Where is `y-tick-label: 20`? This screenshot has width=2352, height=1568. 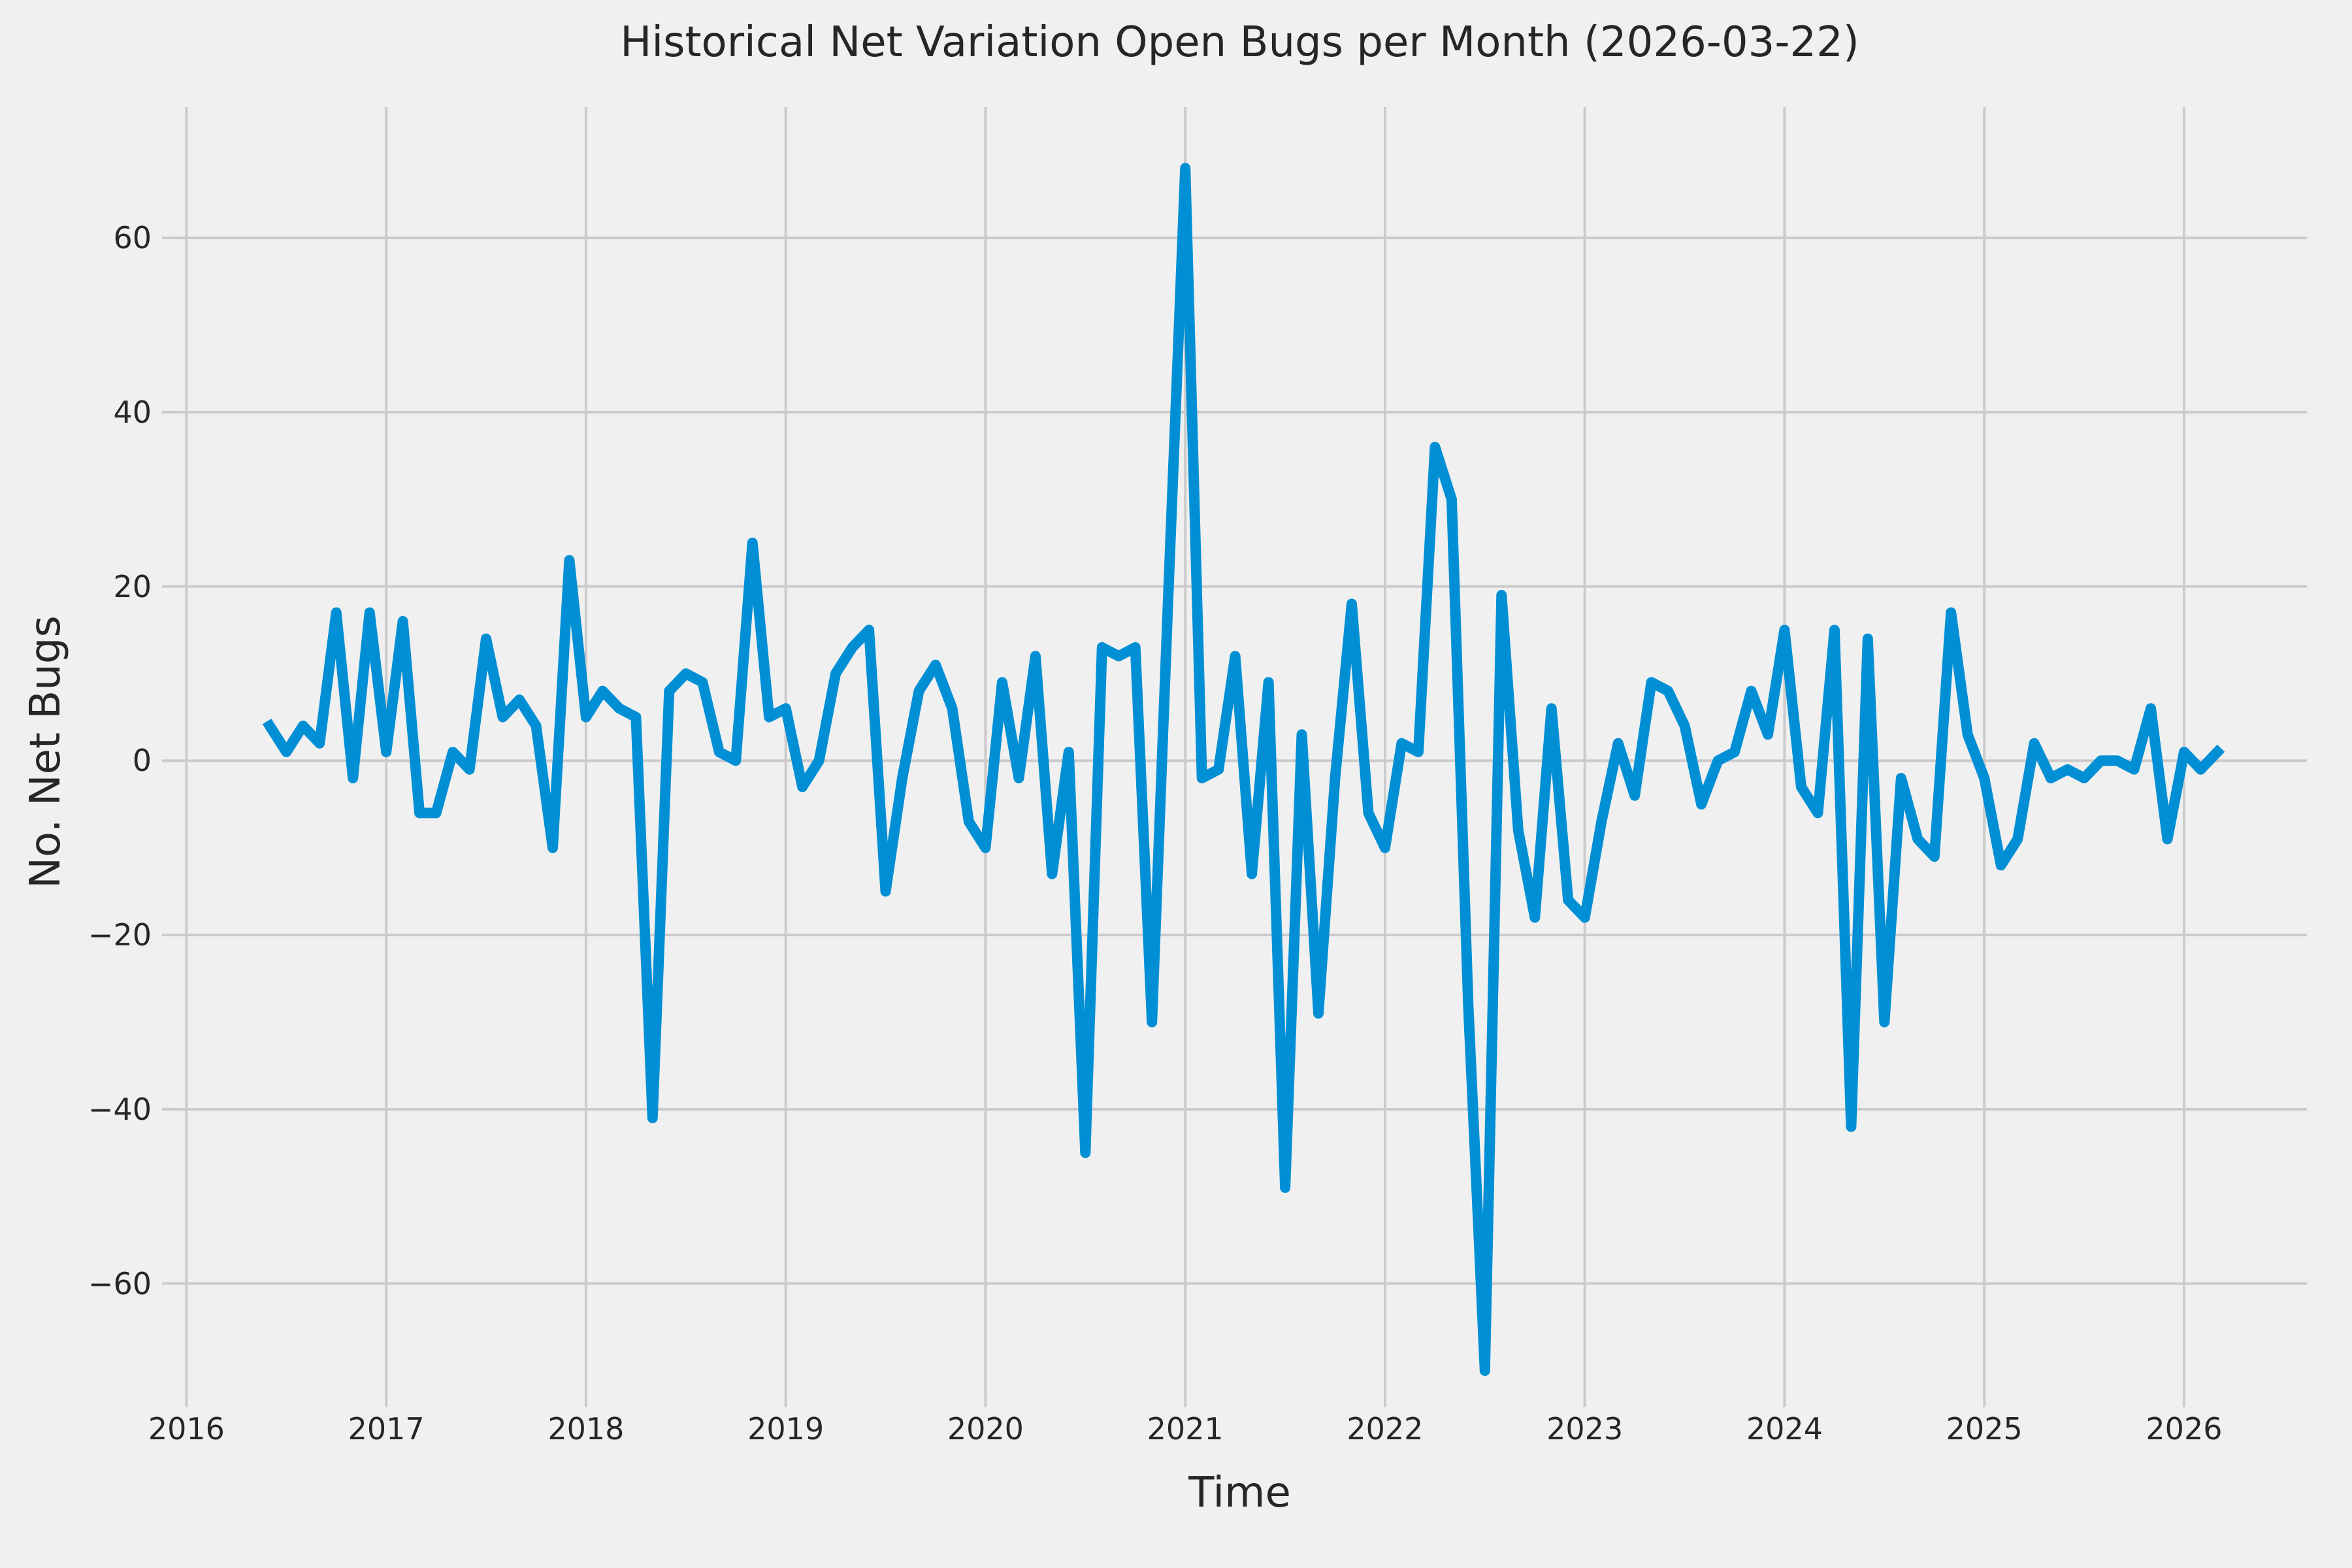 y-tick-label: 20 is located at coordinates (132, 586).